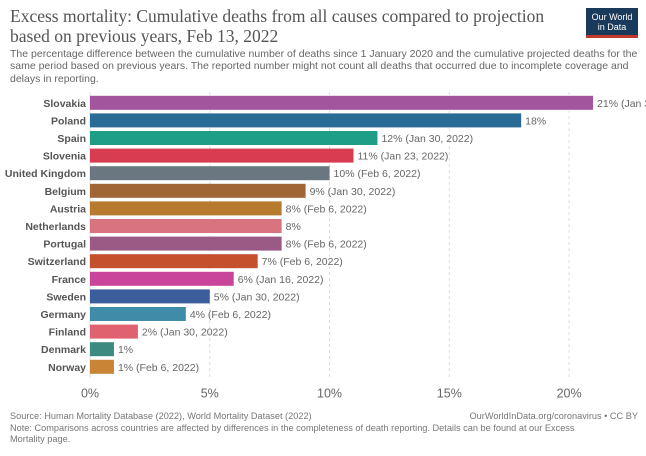  I want to click on country-label: Poland, so click(68, 121).